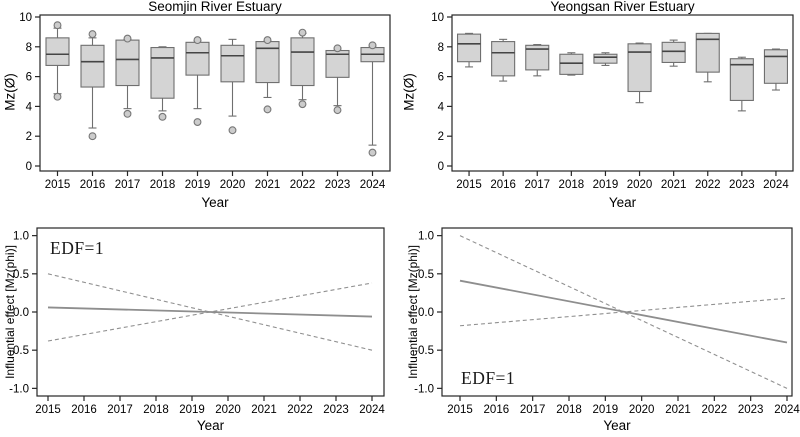 The image size is (800, 437). Describe the element at coordinates (673, 52) in the screenshot. I see `box-2021` at that location.